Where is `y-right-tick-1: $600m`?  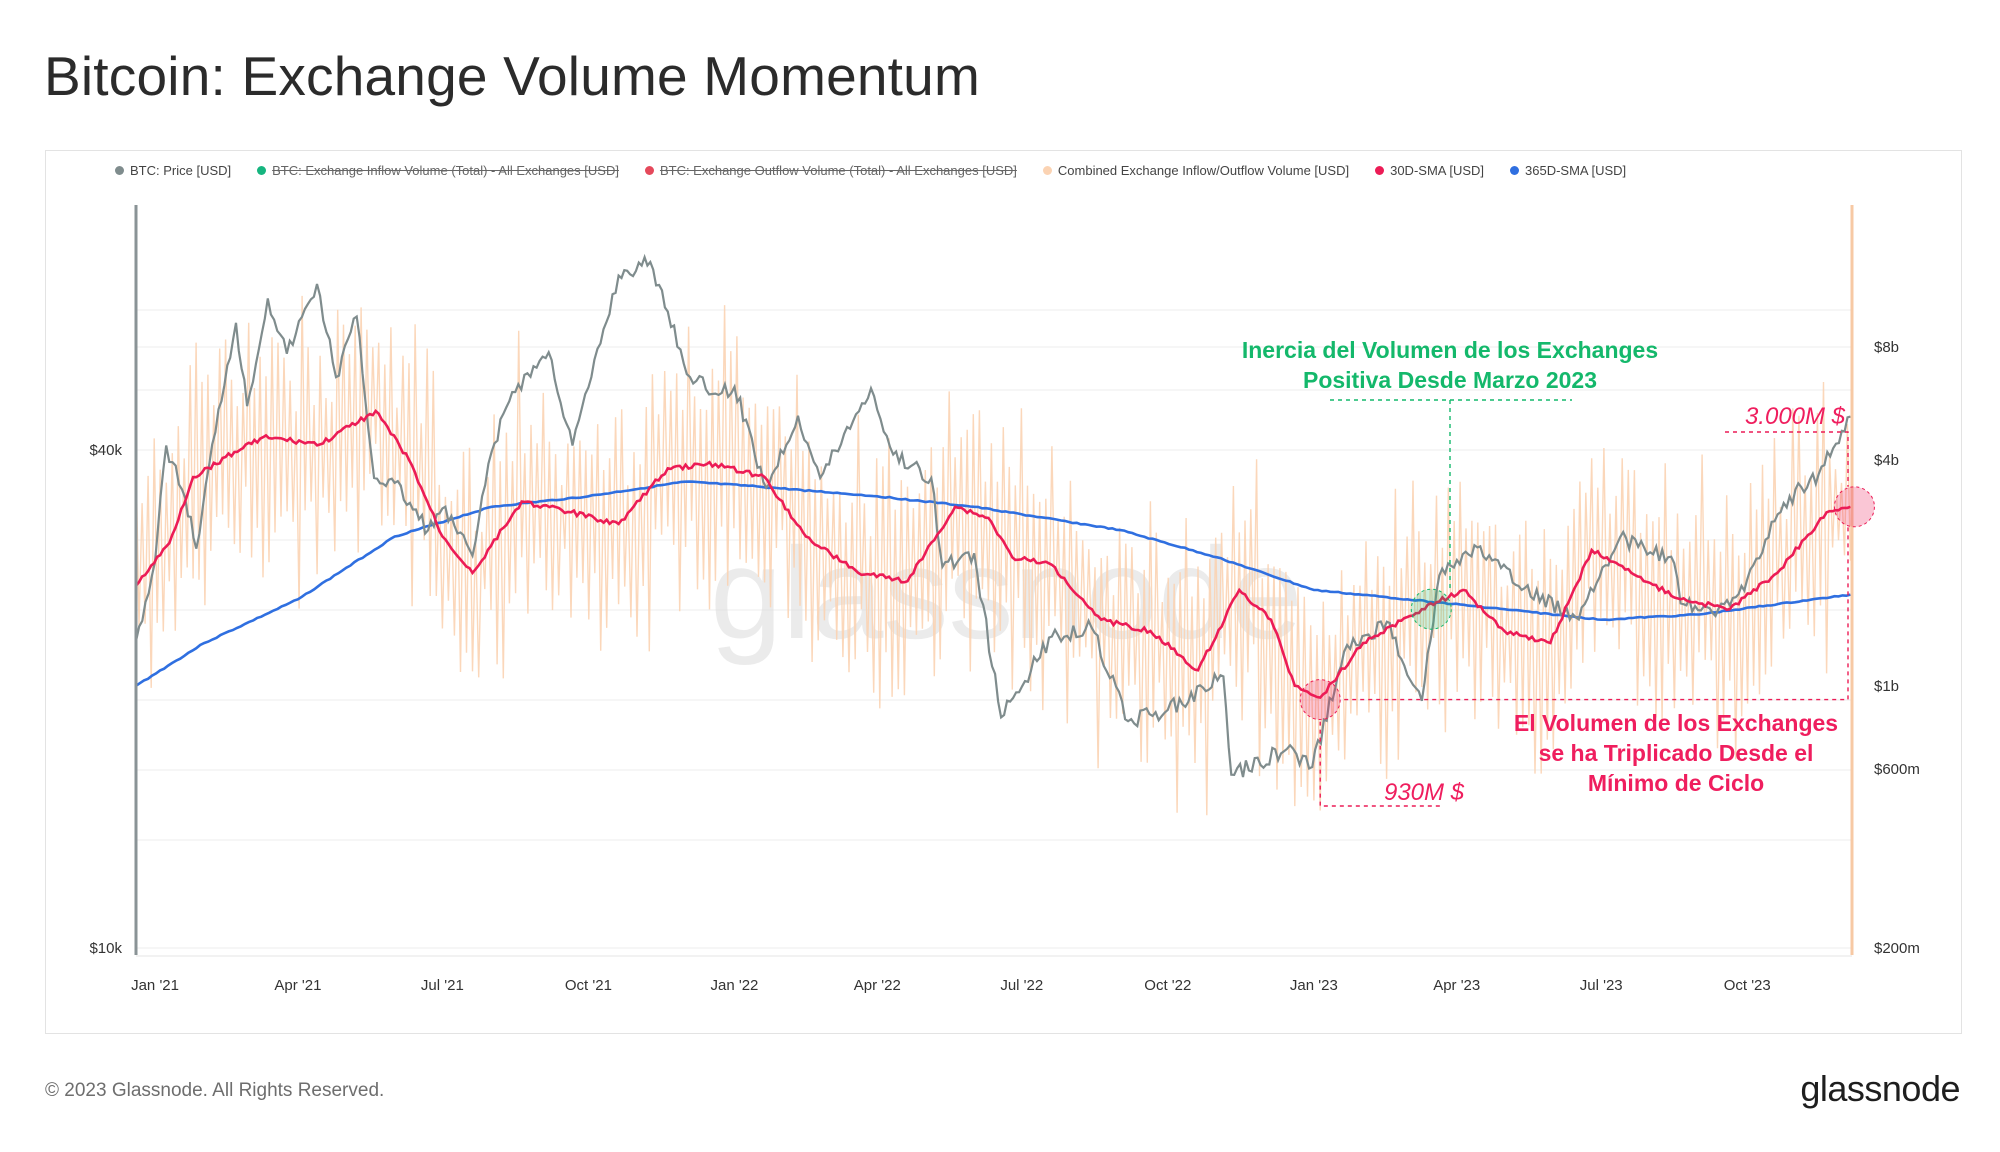
y-right-tick-1: $600m is located at coordinates (1897, 769).